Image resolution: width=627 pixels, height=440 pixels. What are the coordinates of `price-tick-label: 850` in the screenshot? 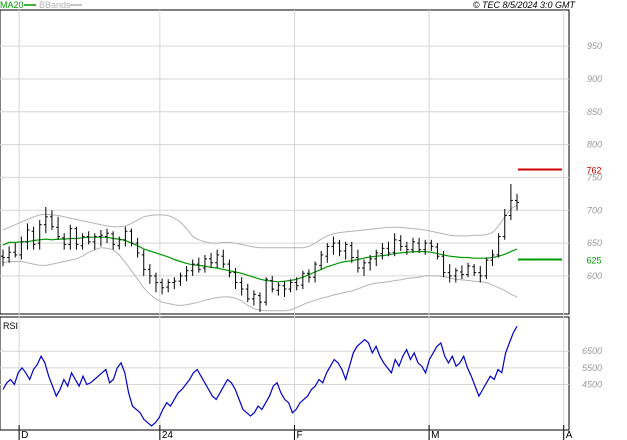 It's located at (594, 112).